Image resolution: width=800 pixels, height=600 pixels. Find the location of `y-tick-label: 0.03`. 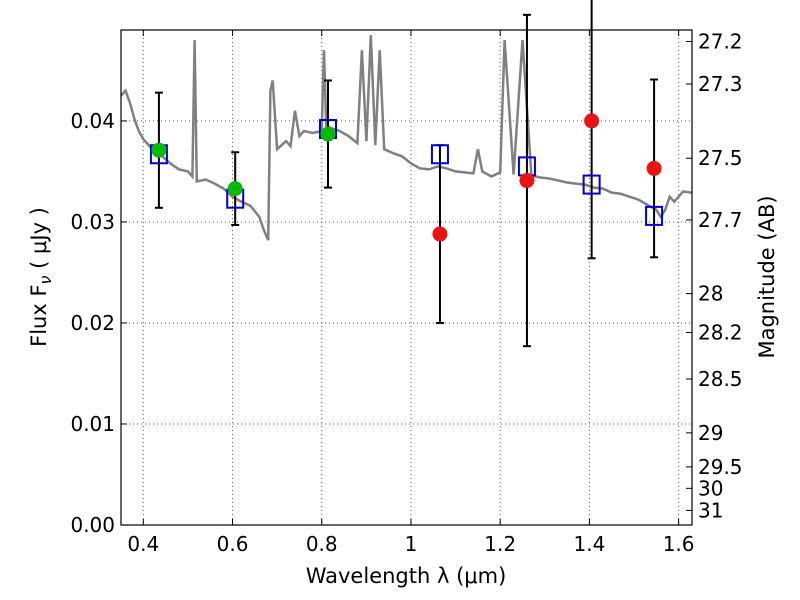

y-tick-label: 0.03 is located at coordinates (92, 222).